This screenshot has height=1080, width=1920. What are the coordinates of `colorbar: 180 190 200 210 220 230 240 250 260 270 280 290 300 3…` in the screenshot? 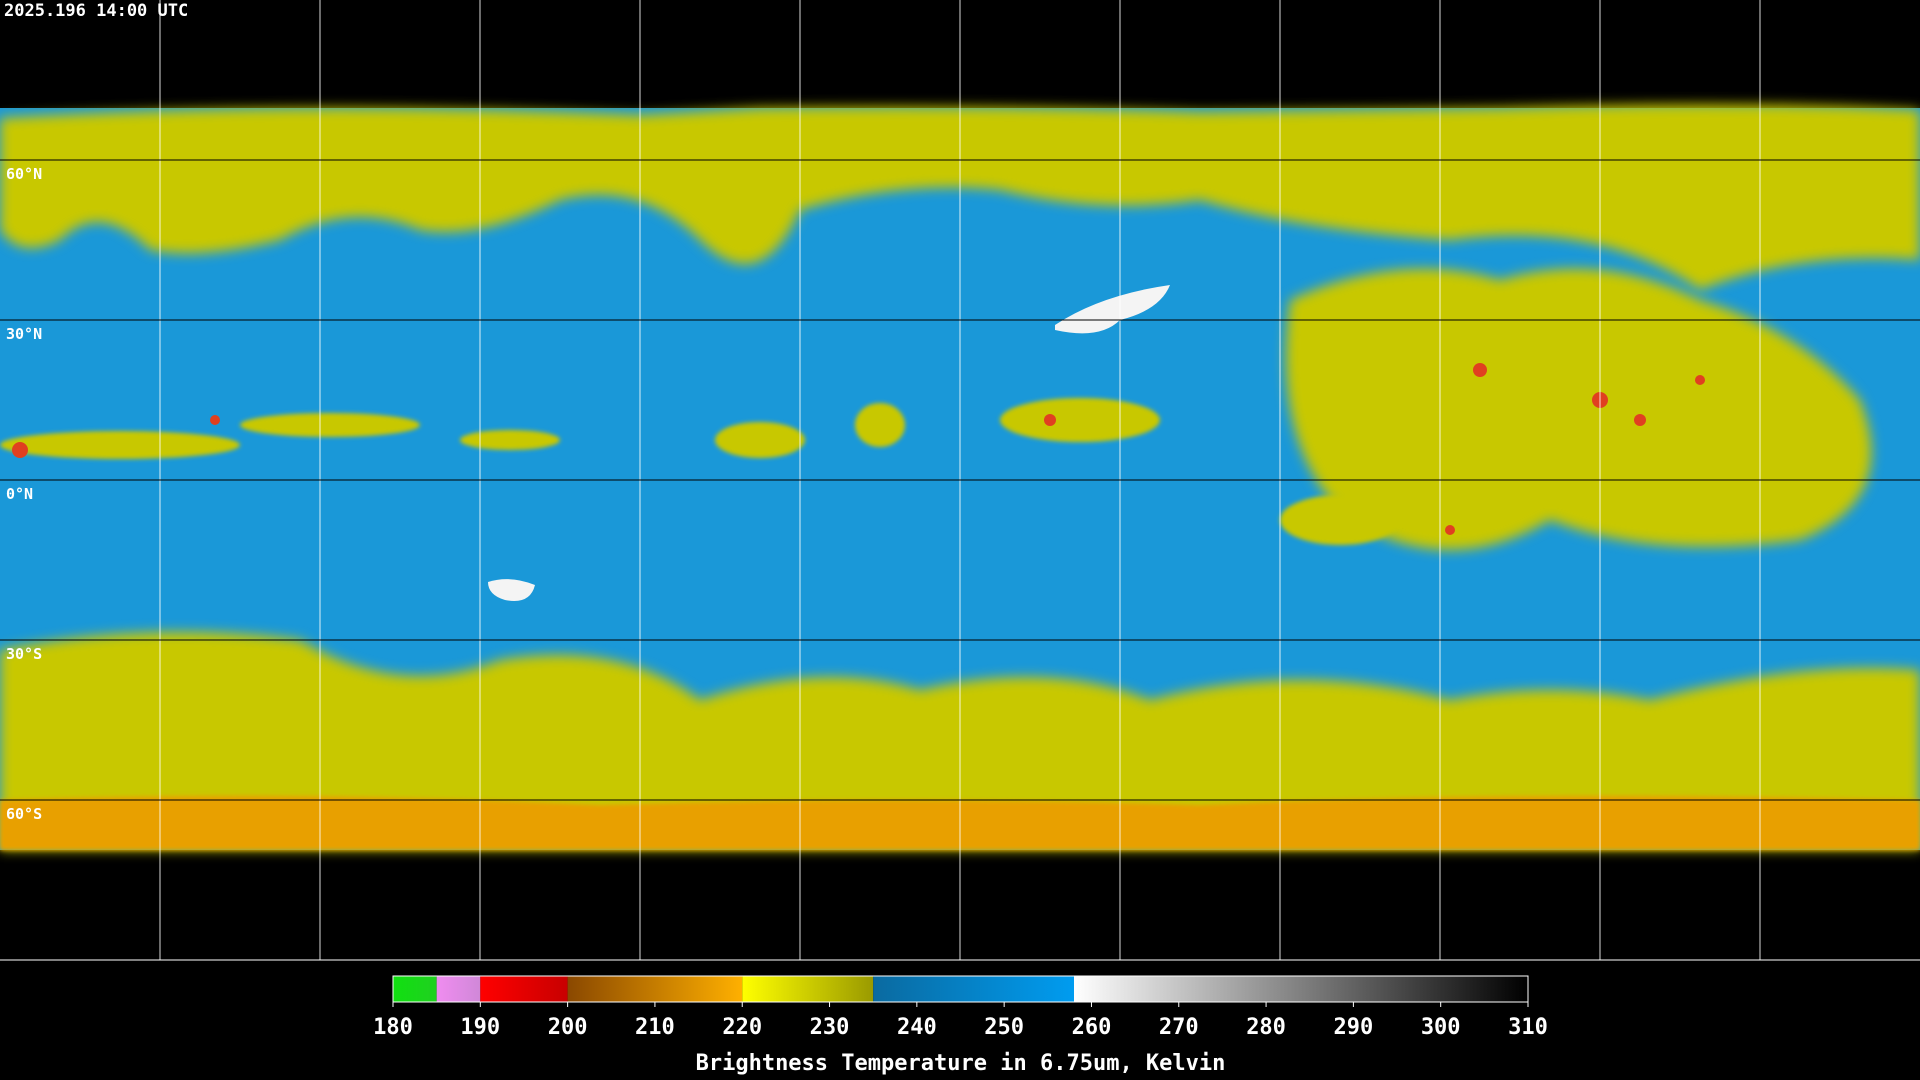 It's located at (960, 1025).